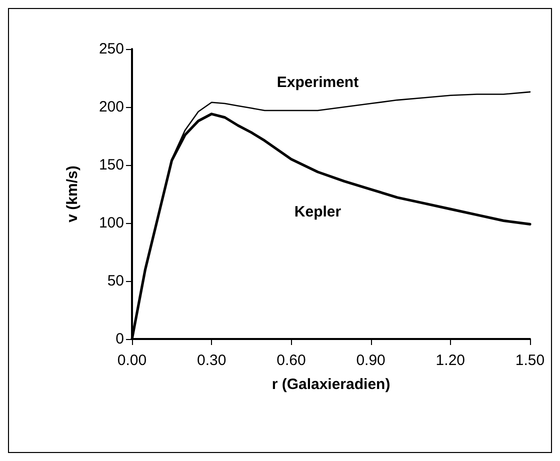 The width and height of the screenshot is (560, 461). What do you see at coordinates (120, 339) in the screenshot?
I see `y-tick-label: 0` at bounding box center [120, 339].